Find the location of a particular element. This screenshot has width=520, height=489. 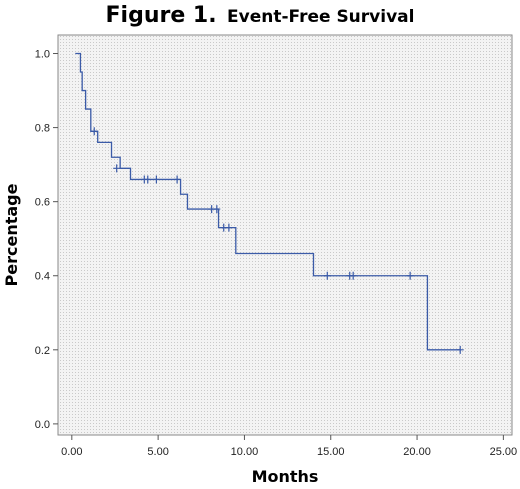

y-tick-label: 0.0 is located at coordinates (42, 425).